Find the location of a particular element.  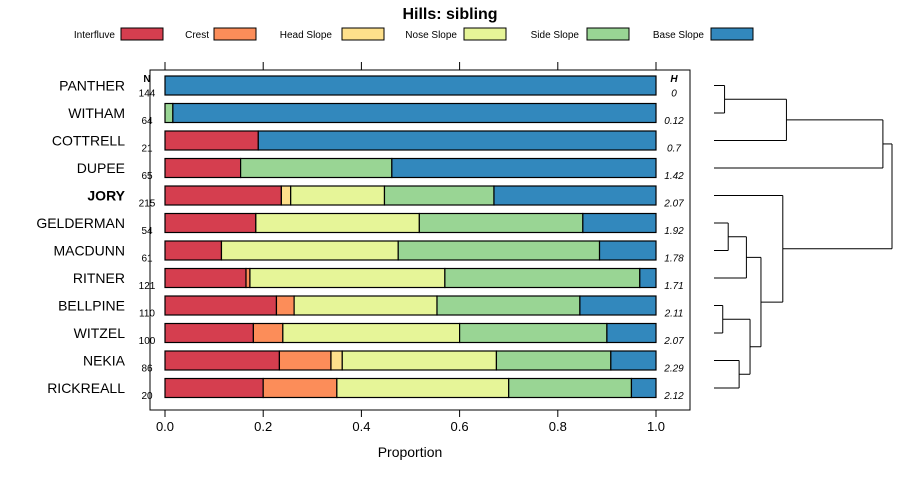

h-value: 2.07 is located at coordinates (673, 204).